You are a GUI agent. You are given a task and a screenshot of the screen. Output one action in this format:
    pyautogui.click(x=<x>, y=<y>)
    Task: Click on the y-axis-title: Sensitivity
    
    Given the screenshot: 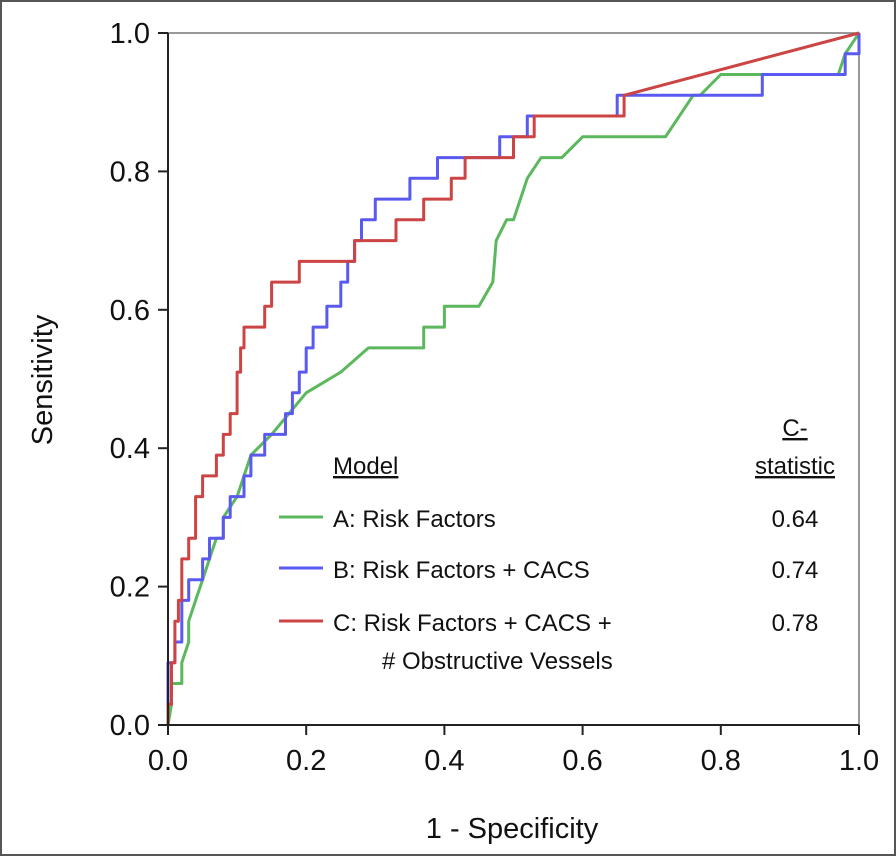 What is the action you would take?
    pyautogui.click(x=43, y=379)
    